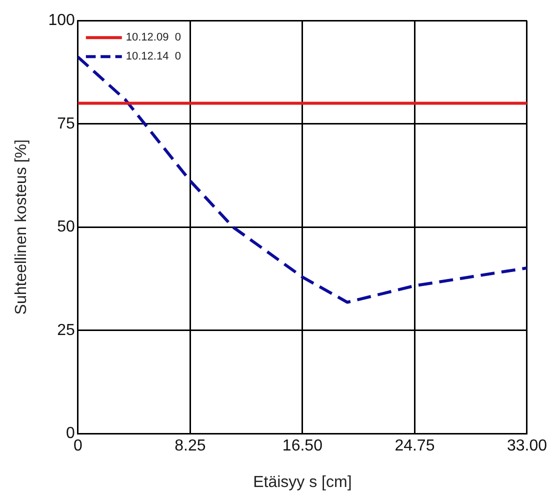 The height and width of the screenshot is (504, 558). Describe the element at coordinates (66, 330) in the screenshot. I see `y-tick-label: 25` at that location.